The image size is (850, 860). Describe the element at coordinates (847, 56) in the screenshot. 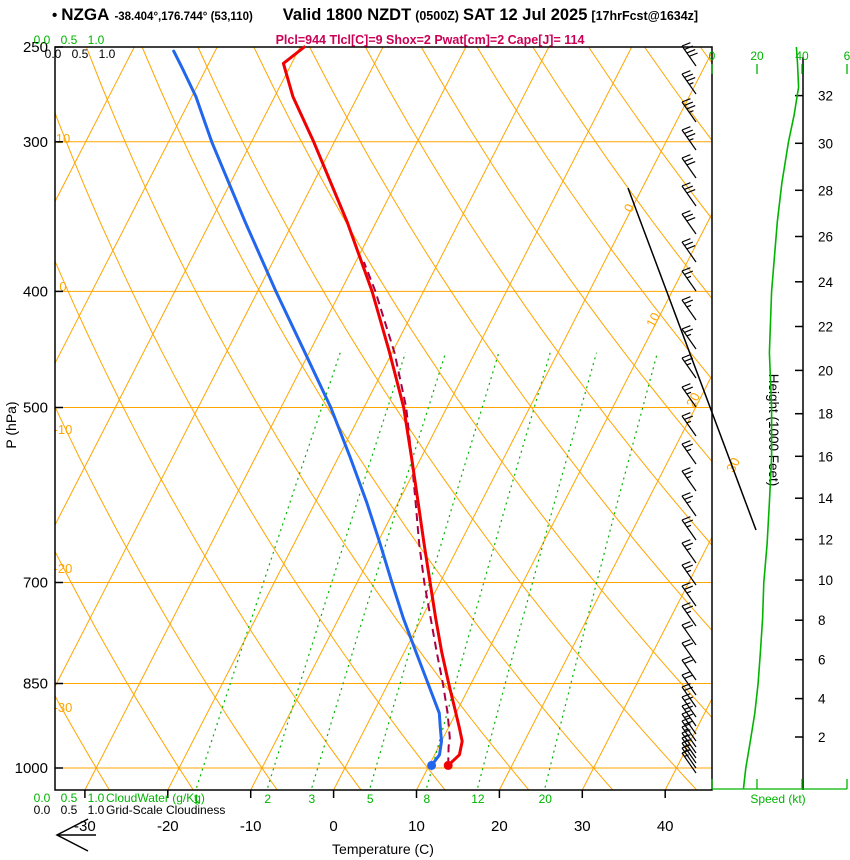

I see `speed-tick-label: 6` at that location.